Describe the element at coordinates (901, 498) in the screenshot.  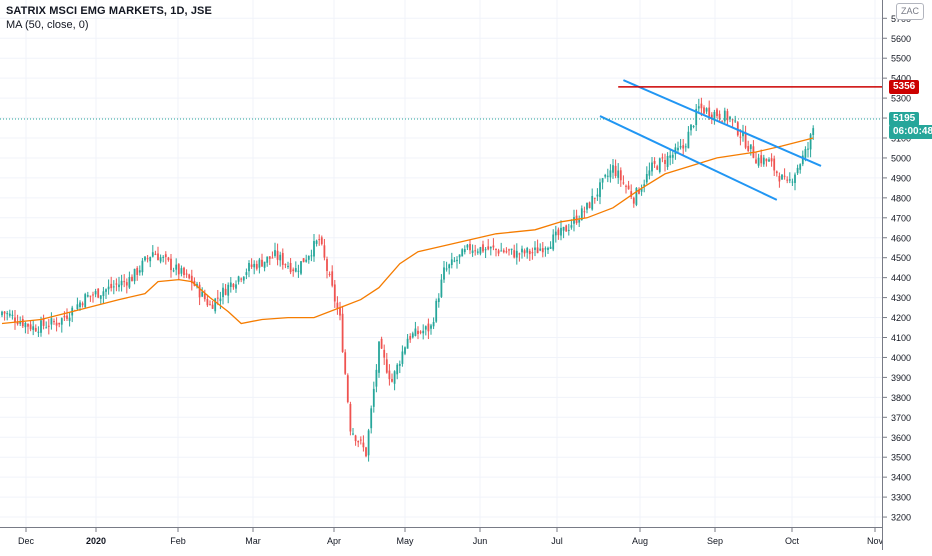
I see `price-tick-label: 3300` at that location.